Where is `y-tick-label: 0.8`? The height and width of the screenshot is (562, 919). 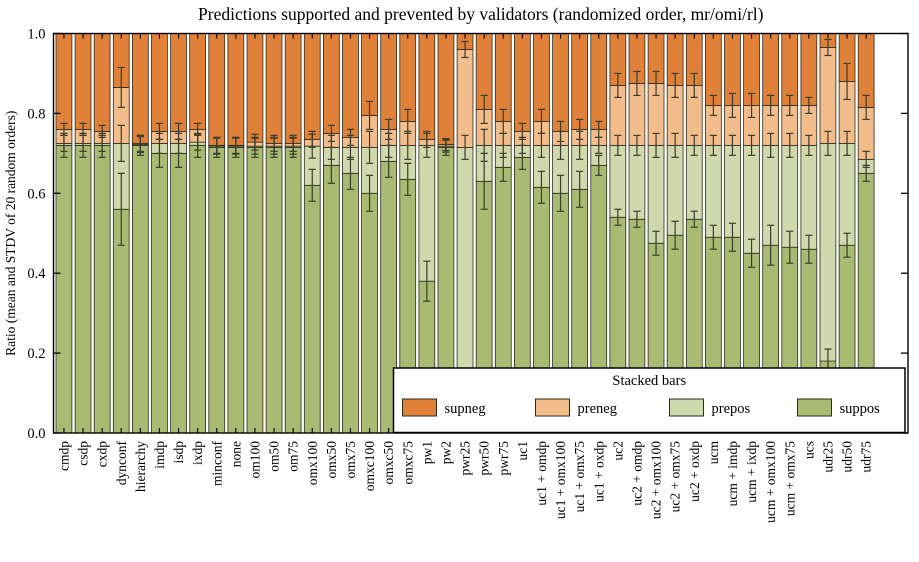 y-tick-label: 0.8 is located at coordinates (36, 114).